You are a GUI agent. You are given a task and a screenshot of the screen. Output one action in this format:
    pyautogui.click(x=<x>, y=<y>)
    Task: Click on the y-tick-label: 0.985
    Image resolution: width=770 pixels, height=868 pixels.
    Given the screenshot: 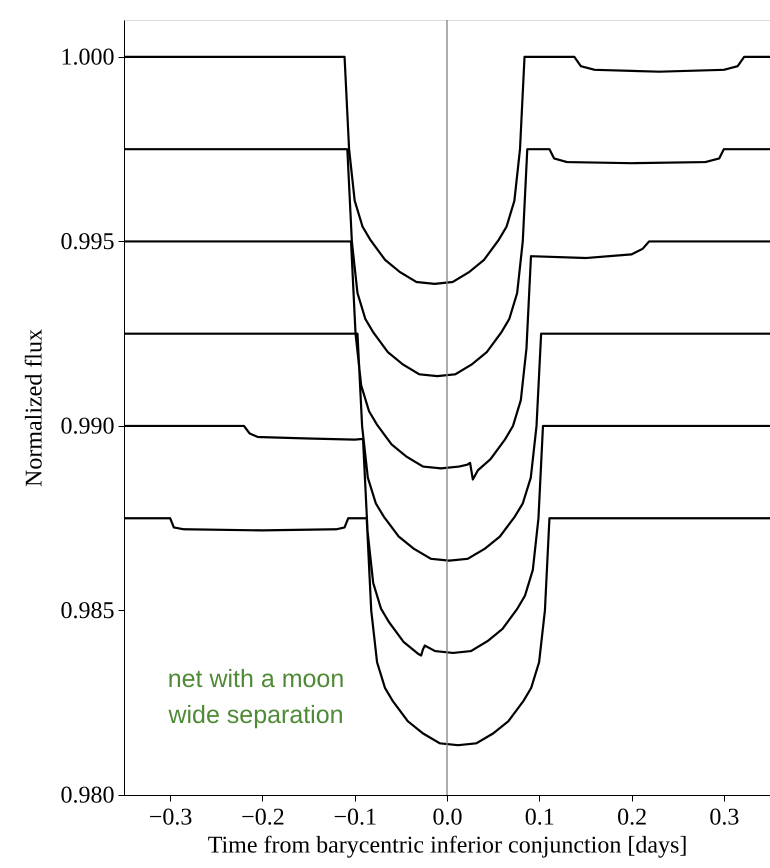 What is the action you would take?
    pyautogui.click(x=87, y=611)
    